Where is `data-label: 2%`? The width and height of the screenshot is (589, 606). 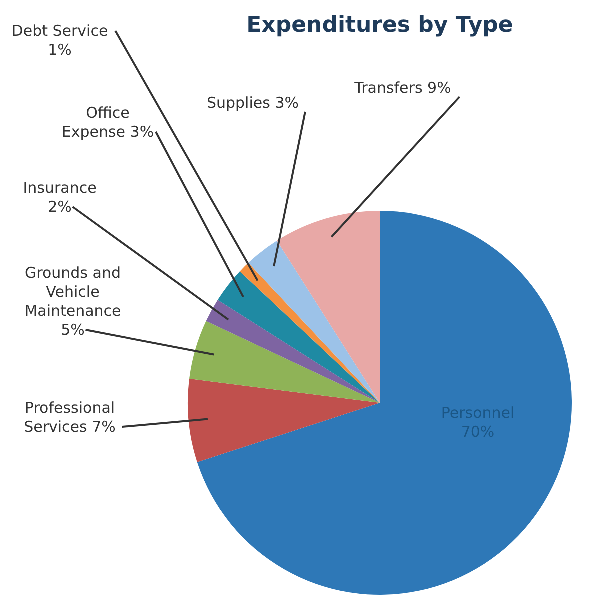
data-label: 2% is located at coordinates (60, 207).